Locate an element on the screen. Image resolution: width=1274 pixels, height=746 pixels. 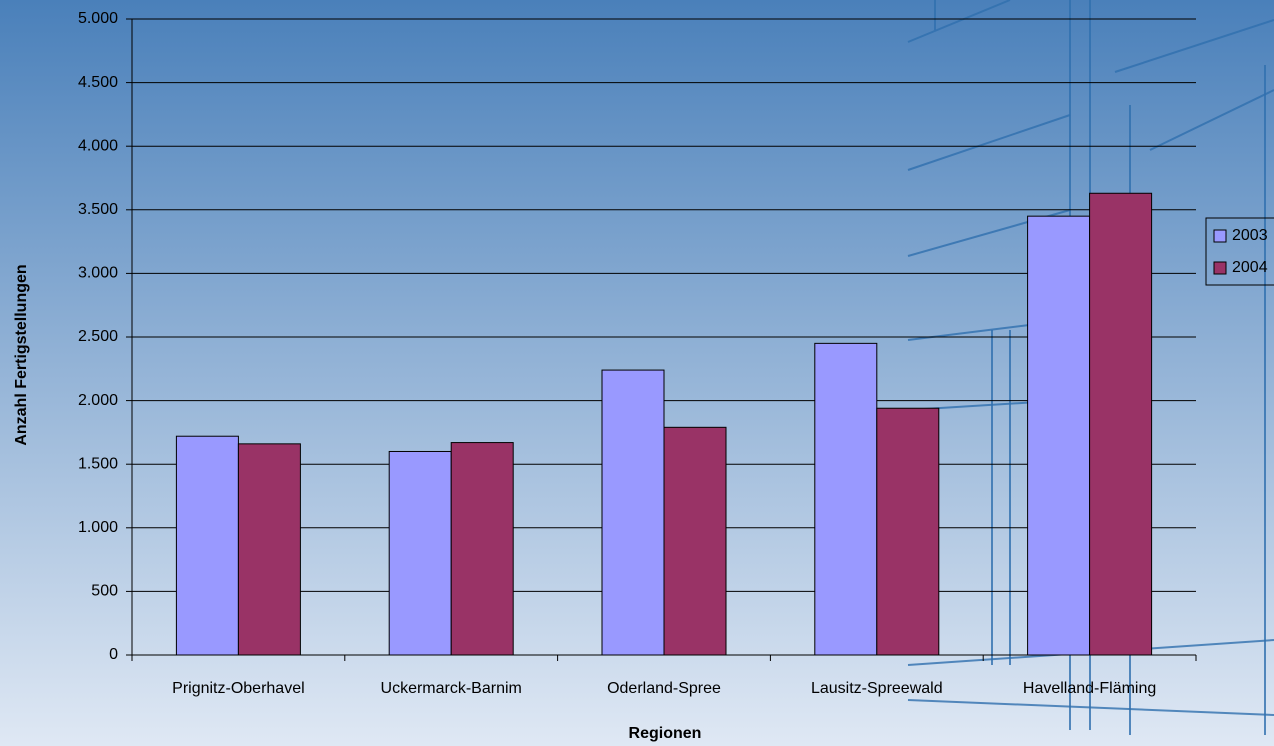
x-tick-label: Uckermarck-Barnim is located at coordinates (451, 688).